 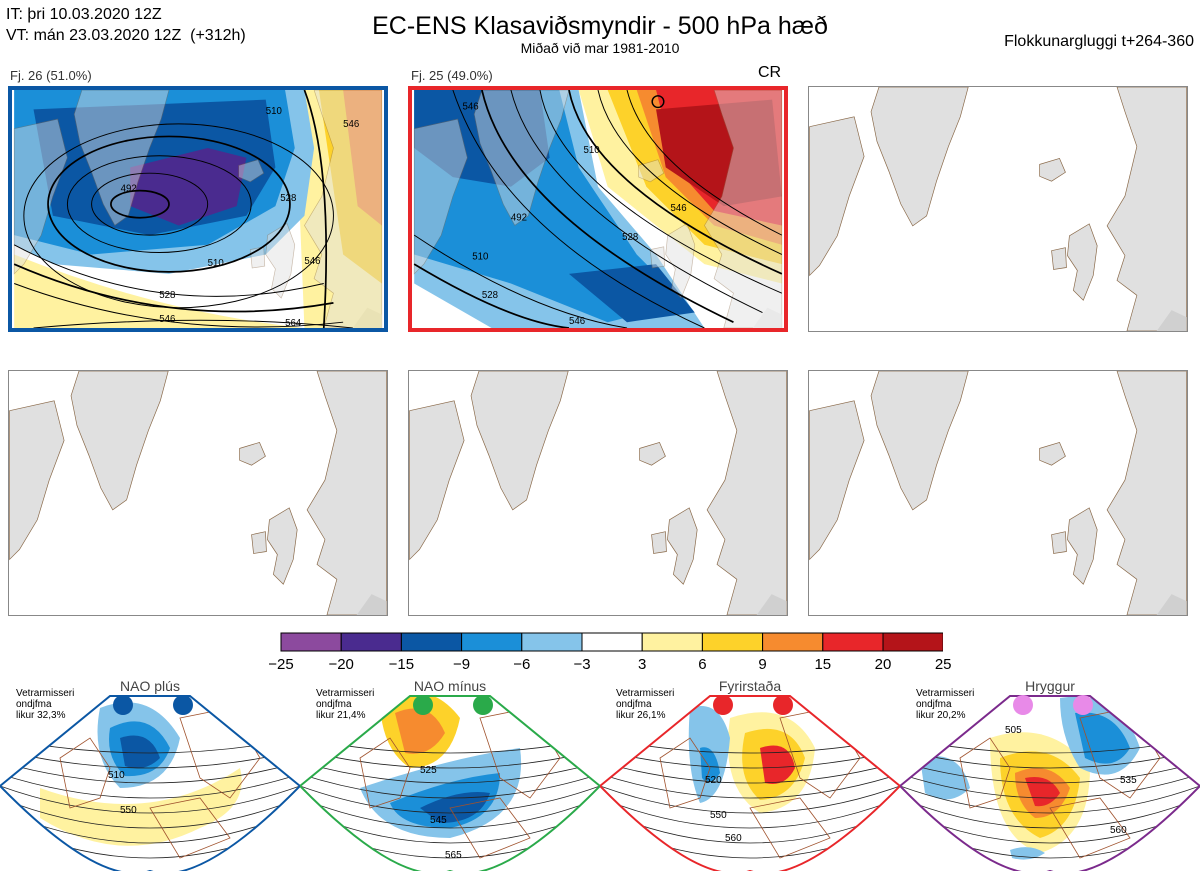 I want to click on regime-name: NAO plús, so click(x=150, y=686).